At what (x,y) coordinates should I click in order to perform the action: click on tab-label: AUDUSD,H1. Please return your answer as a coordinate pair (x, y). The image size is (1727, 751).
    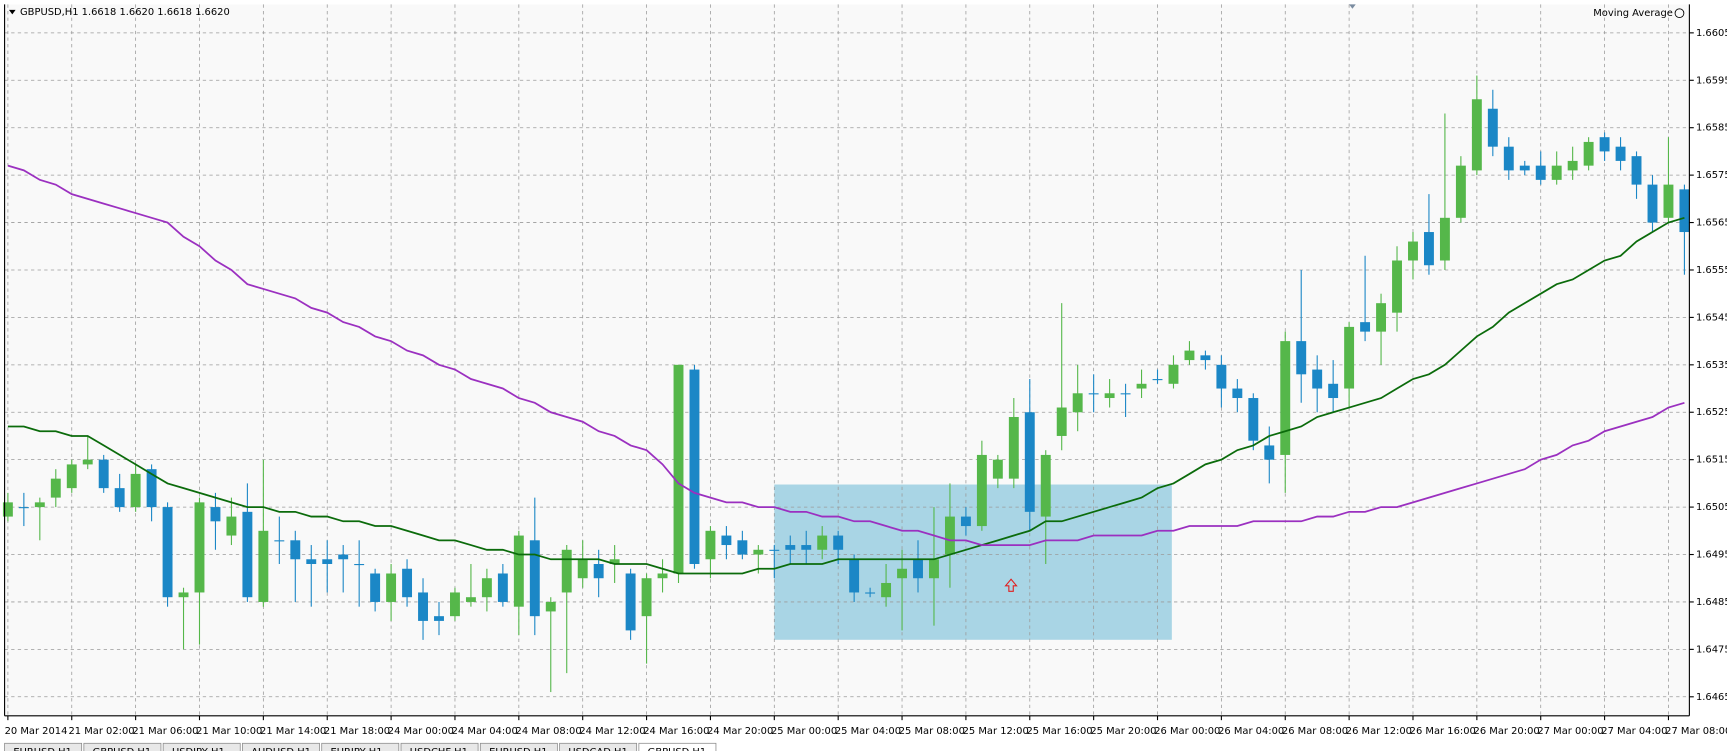
    Looking at the image, I should click on (281, 749).